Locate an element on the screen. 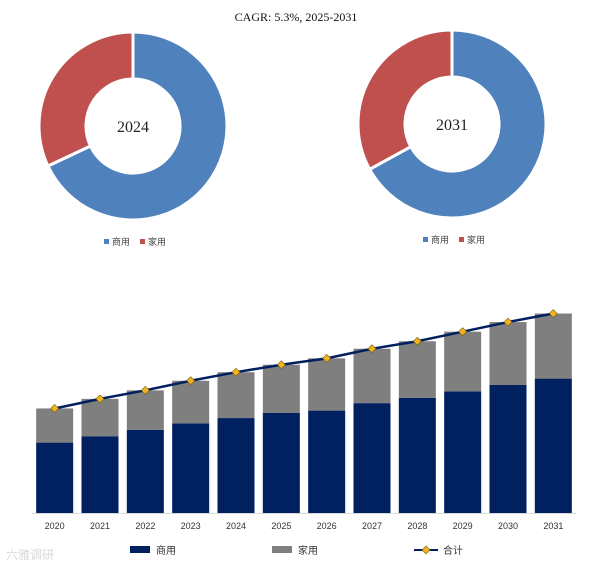 The height and width of the screenshot is (569, 592). donut-center-label: 2031 is located at coordinates (452, 125).